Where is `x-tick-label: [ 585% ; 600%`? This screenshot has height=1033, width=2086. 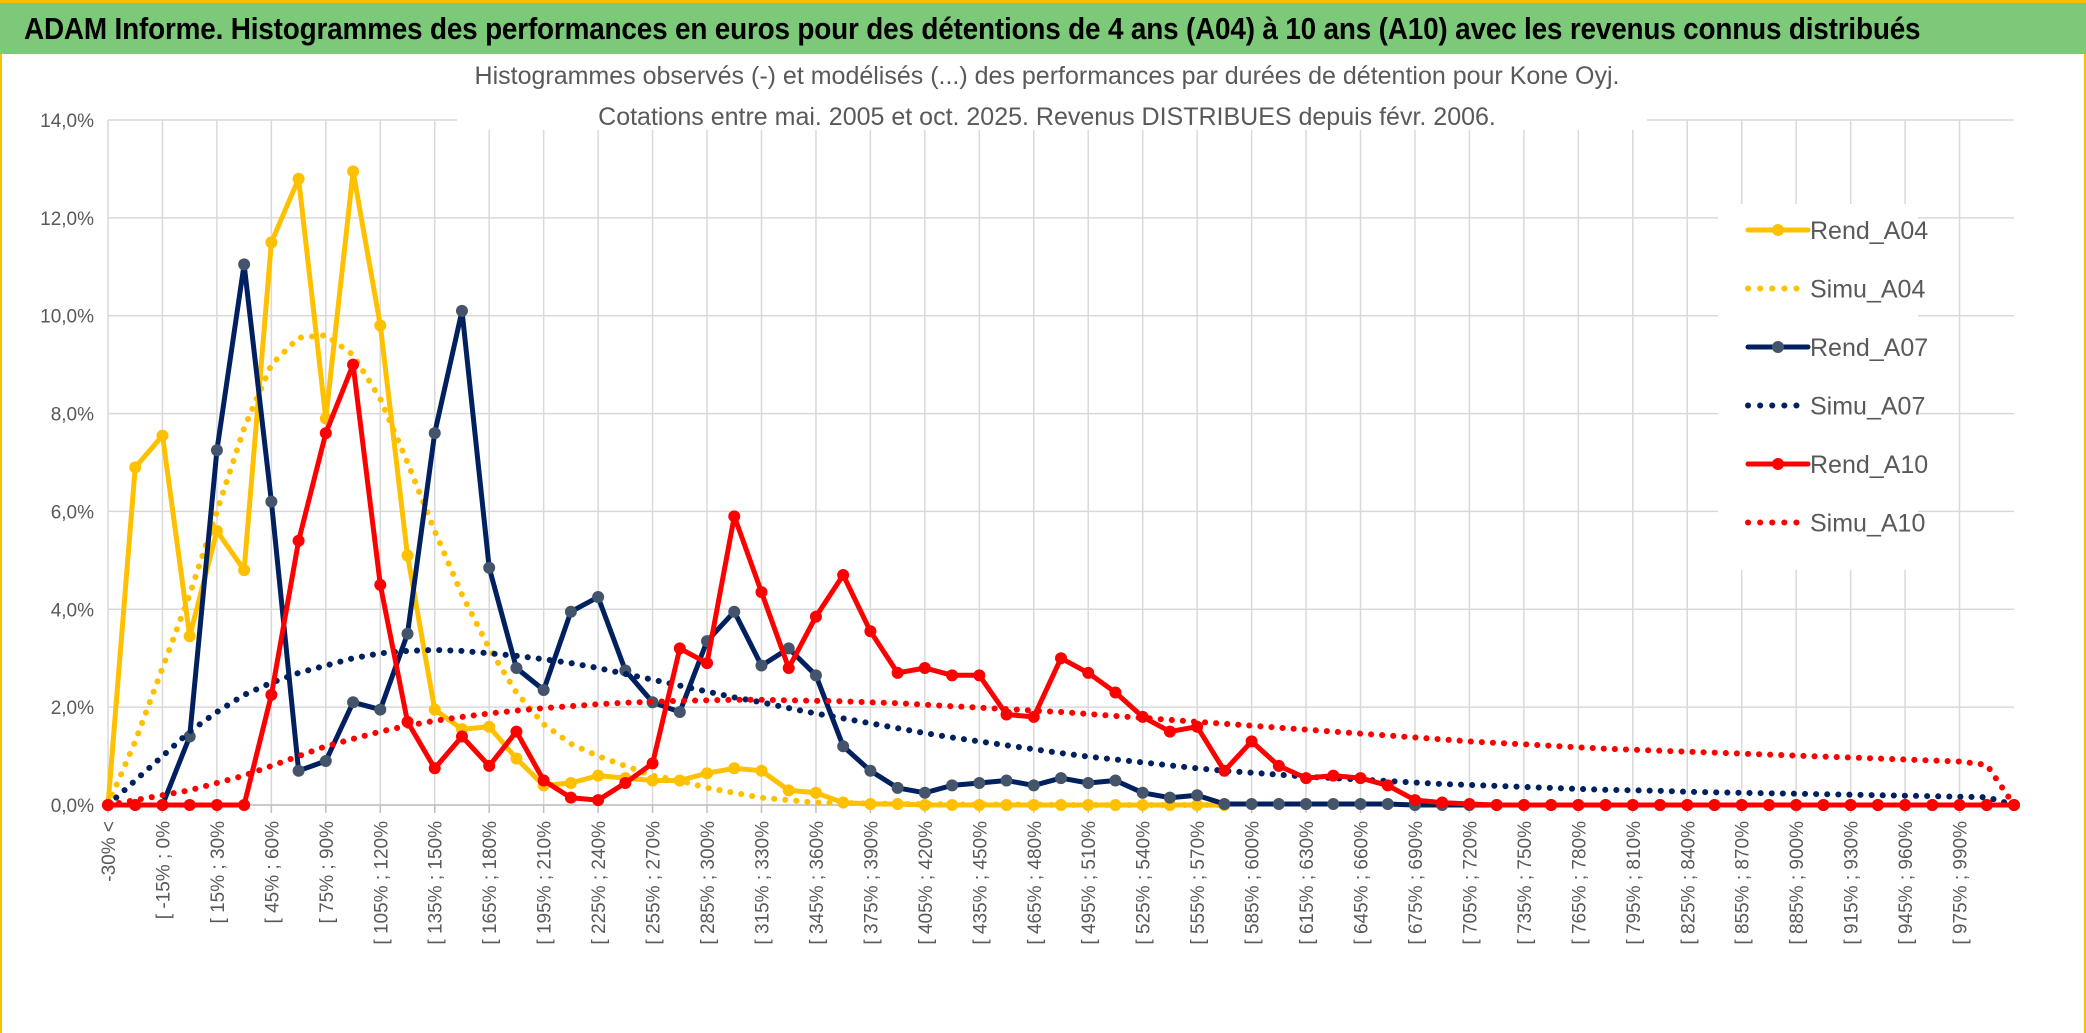 x-tick-label: [ 585% ; 600% is located at coordinates (1253, 883).